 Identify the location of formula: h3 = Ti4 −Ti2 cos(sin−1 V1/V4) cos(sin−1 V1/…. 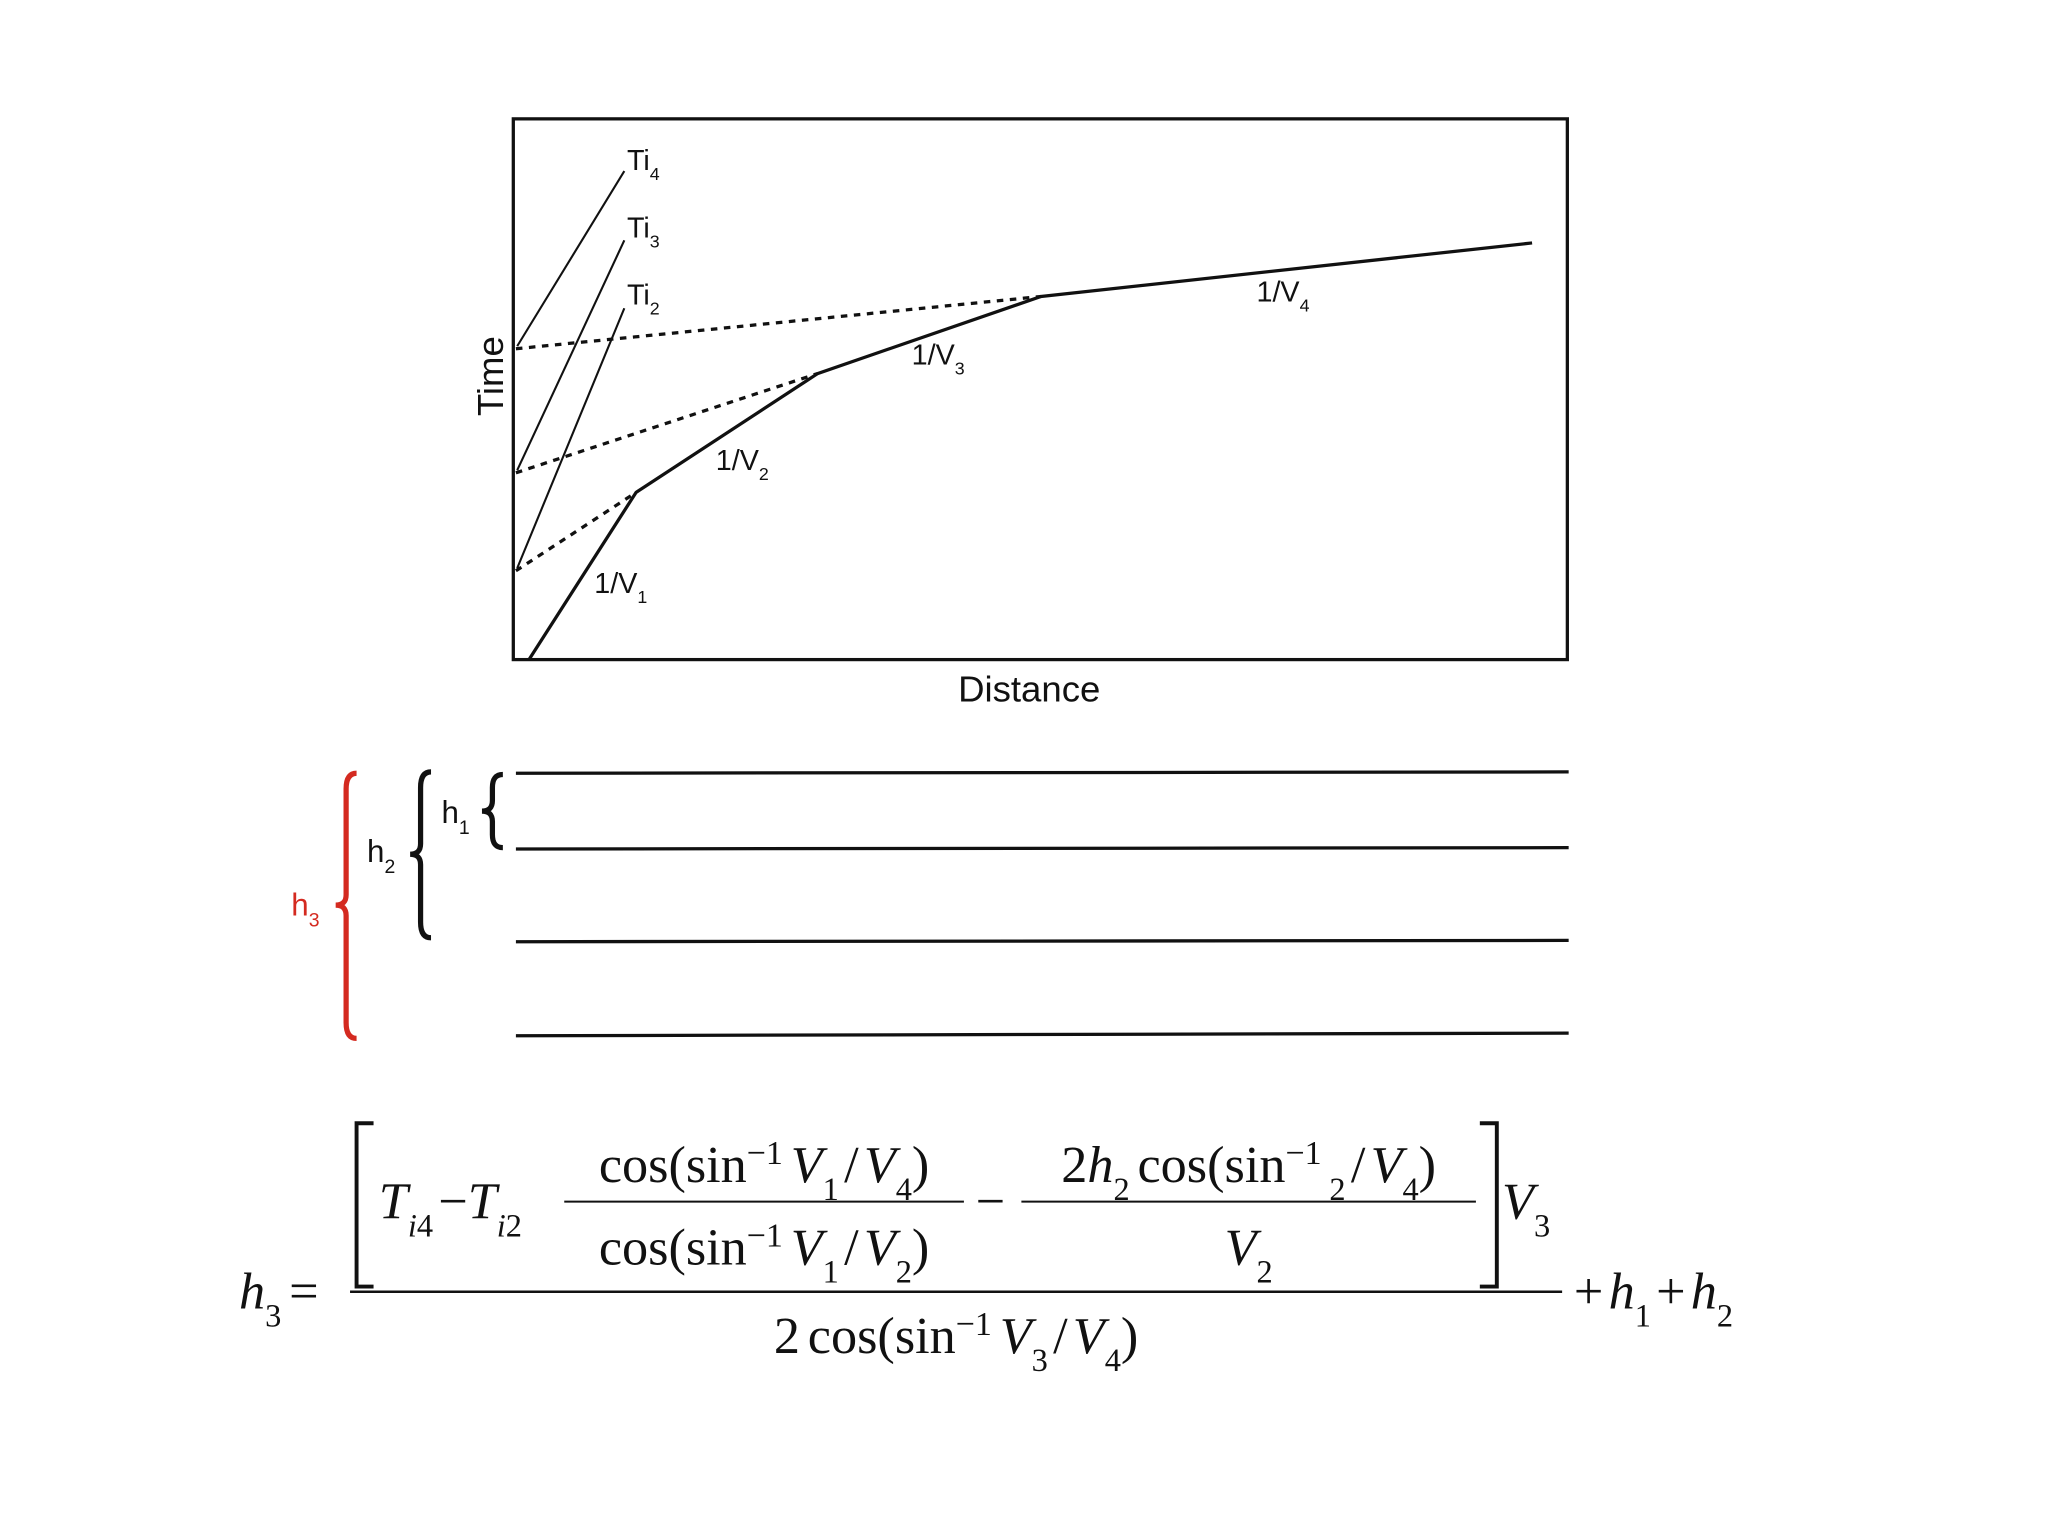
(986, 1250).